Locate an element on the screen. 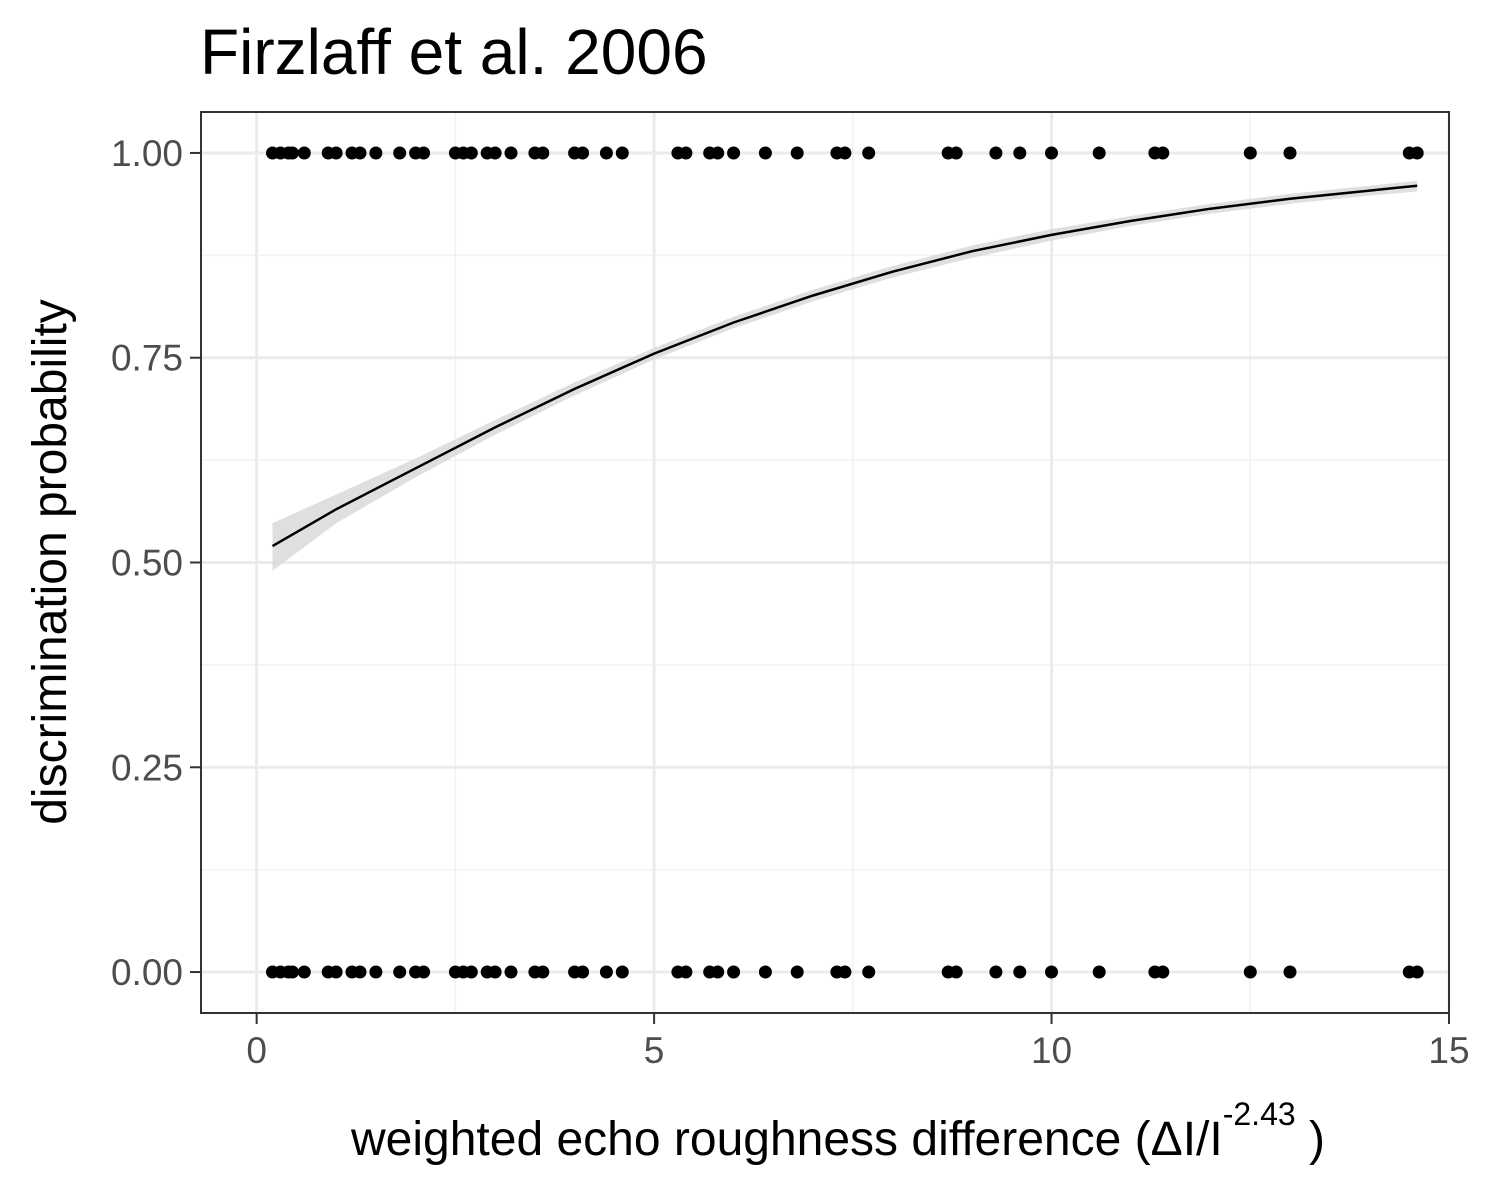  x-axis-title-close: ) is located at coordinates (1310, 1139).